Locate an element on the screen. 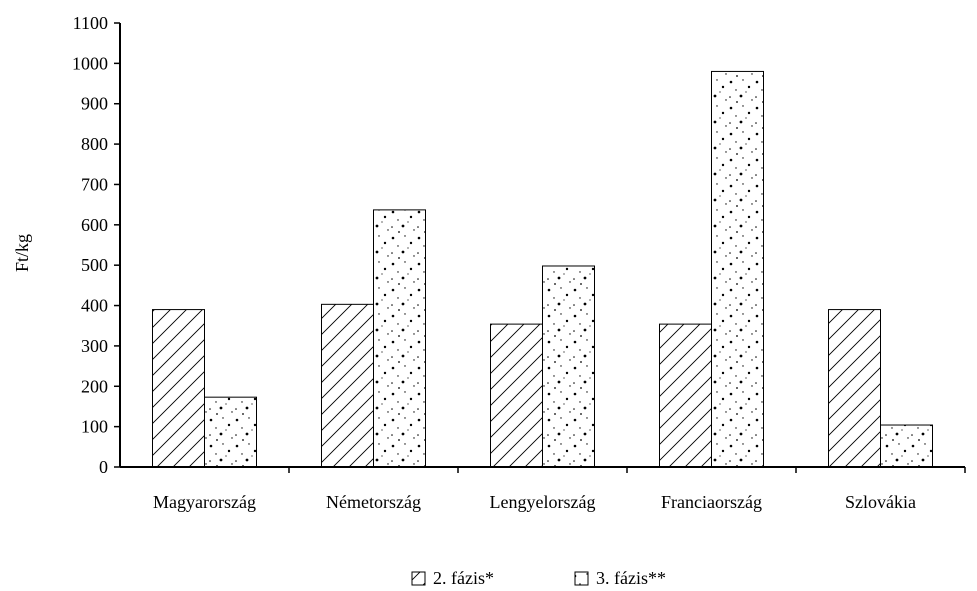 The height and width of the screenshot is (591, 977). y-tick-label: 100 is located at coordinates (94, 427).